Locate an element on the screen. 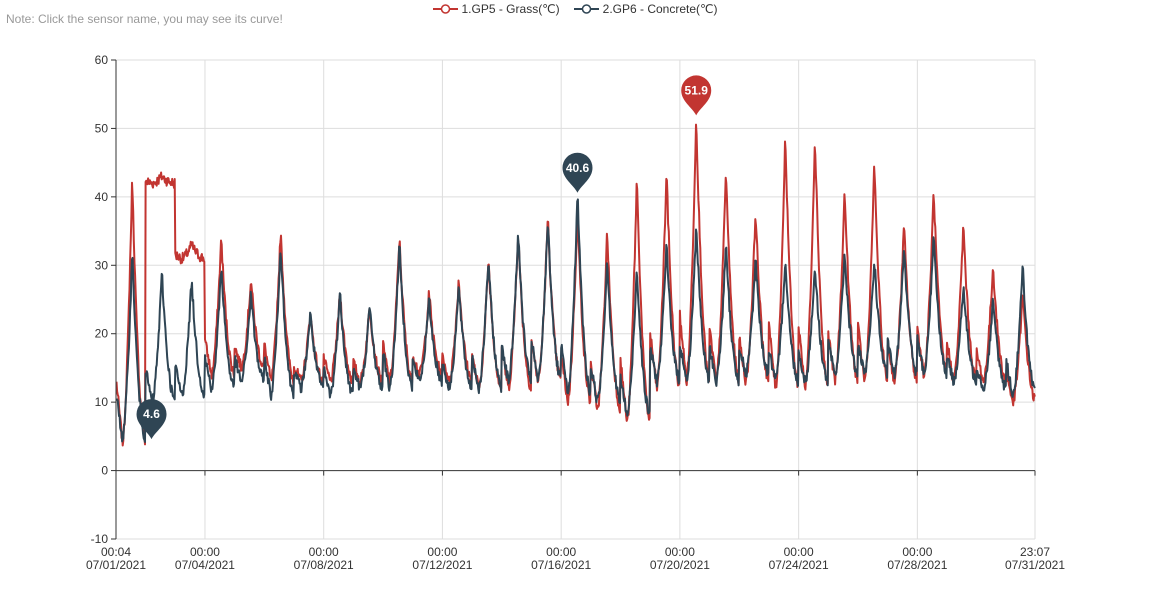 This screenshot has height=600, width=1150. max-marker-pin: 40.6 is located at coordinates (577, 172).